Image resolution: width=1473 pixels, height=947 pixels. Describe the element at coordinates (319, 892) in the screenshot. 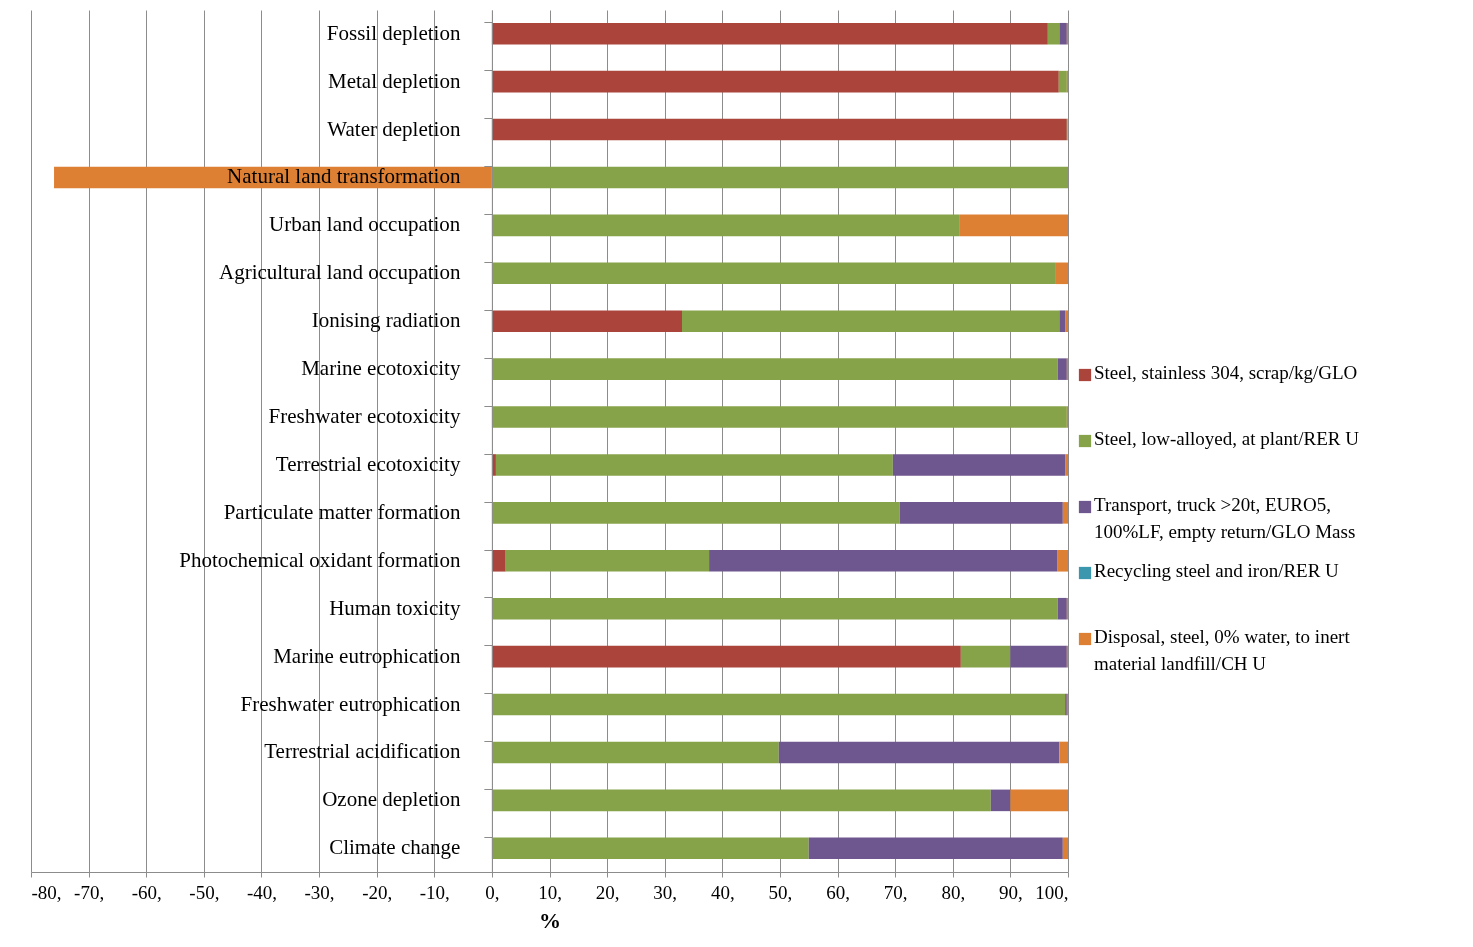

I see `x-tick-label: -30,` at that location.